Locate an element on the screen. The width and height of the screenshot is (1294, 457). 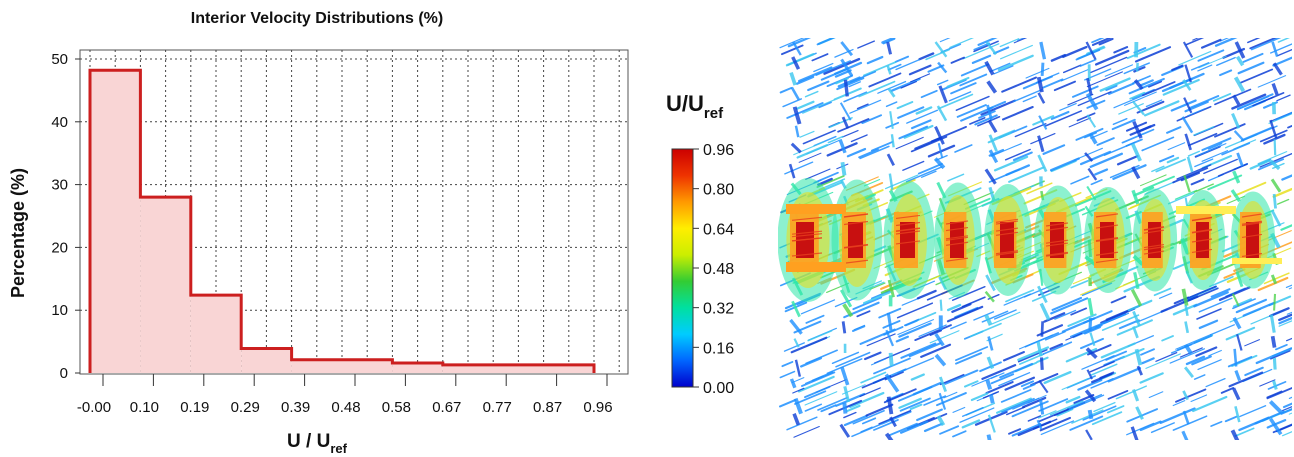
chart-title: Interior Velocity Distributions (%) is located at coordinates (317, 18).